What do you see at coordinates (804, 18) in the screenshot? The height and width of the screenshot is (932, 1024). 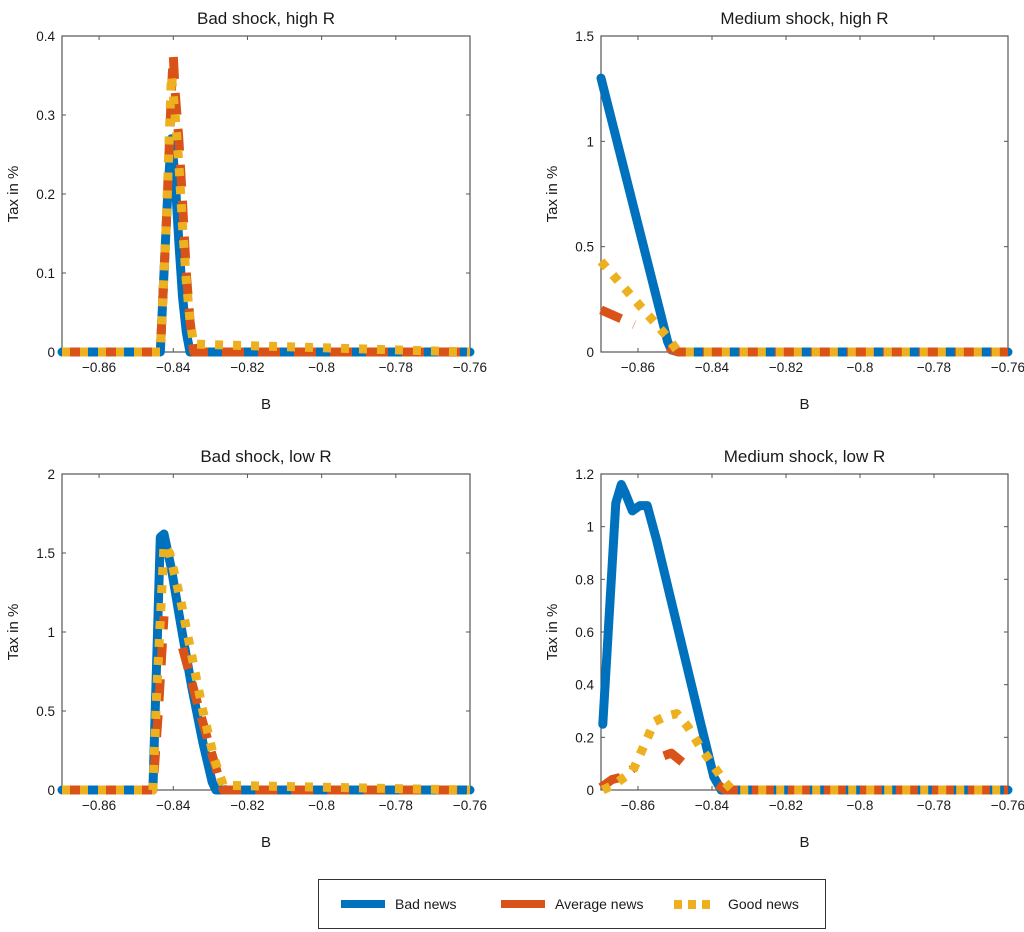 I see `panel-title: Medium shock, high R` at bounding box center [804, 18].